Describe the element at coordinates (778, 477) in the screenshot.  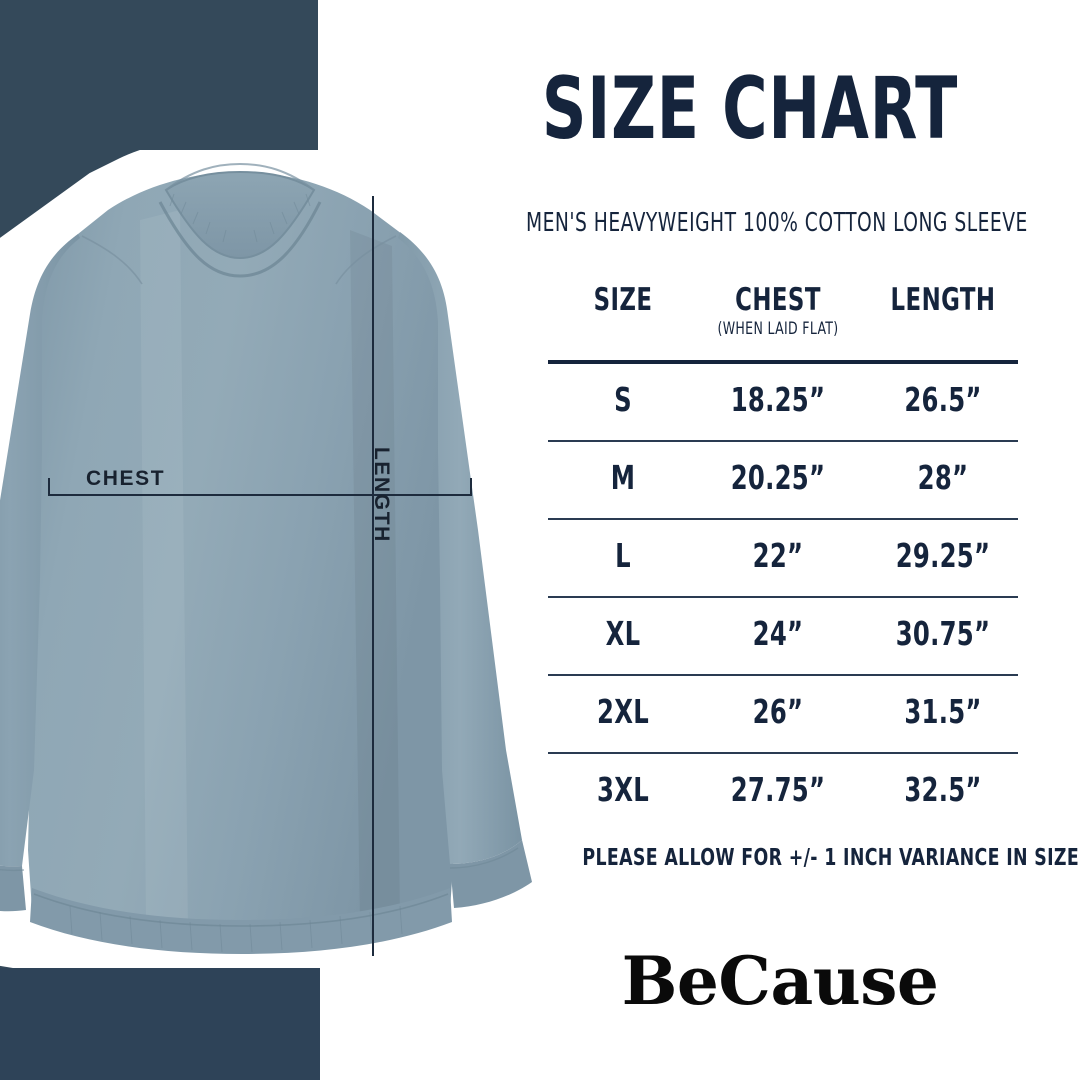
I see `cell-chest: 20.25”` at that location.